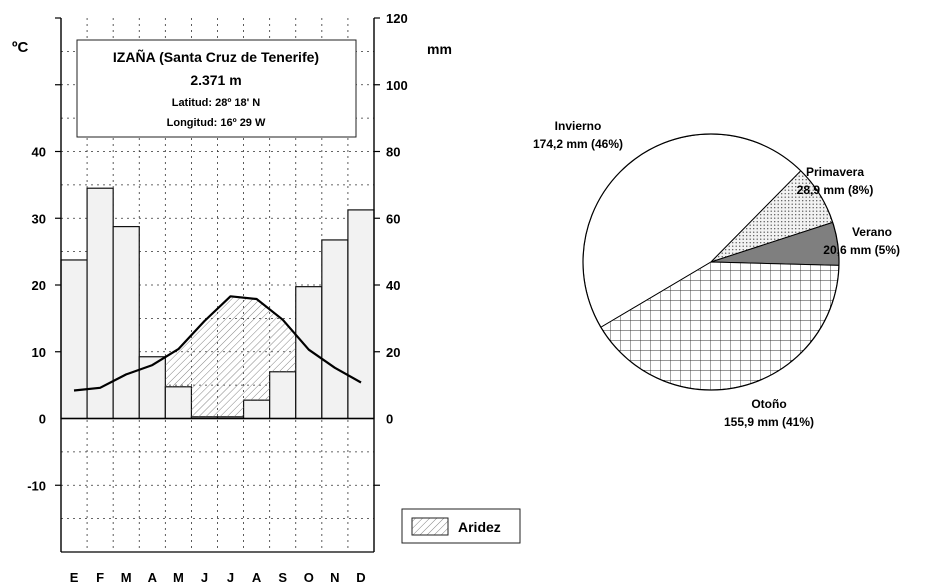 This screenshot has height=587, width=936. I want to click on right-axis-unit: mm, so click(439, 49).